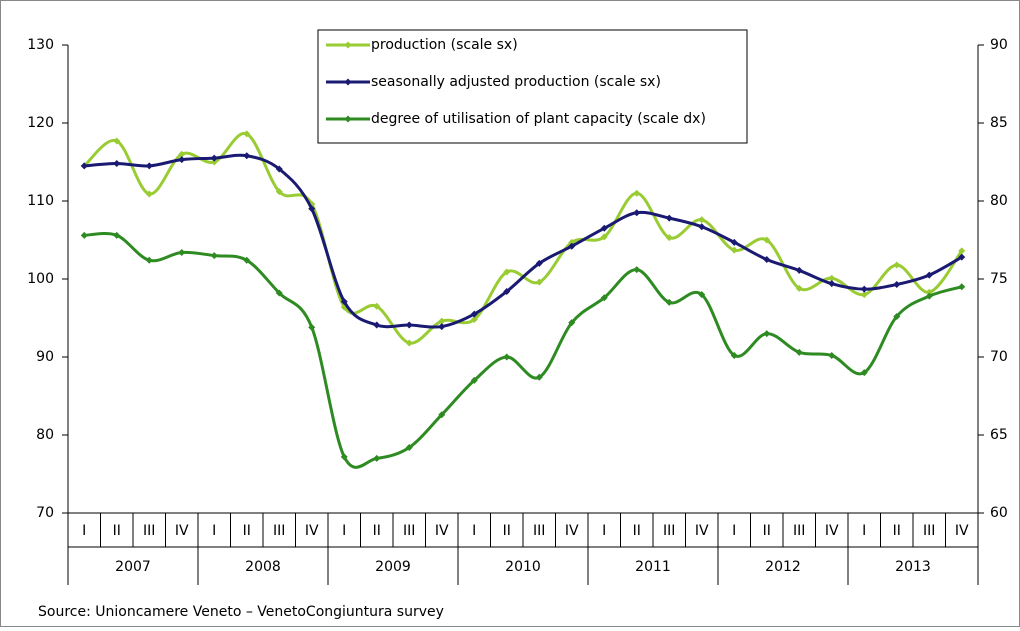  Describe the element at coordinates (263, 567) in the screenshot. I see `year-label: 2008` at that location.